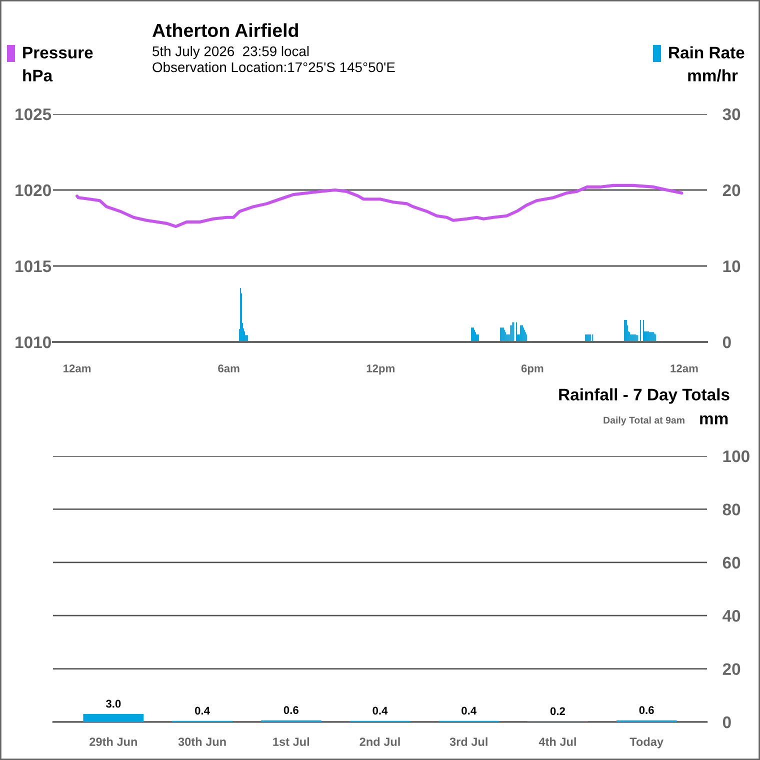 The image size is (760, 760). What do you see at coordinates (291, 741) in the screenshot?
I see `x-tick-label: 1st Jul` at bounding box center [291, 741].